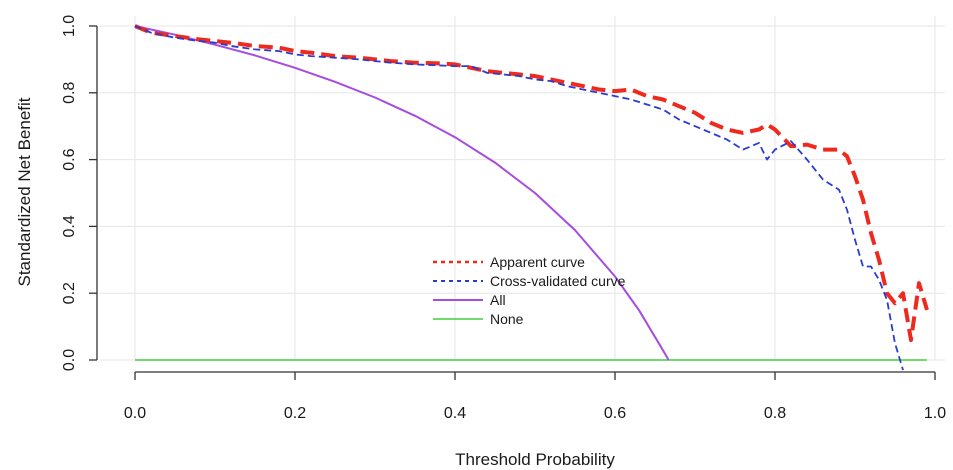 Image resolution: width=953 pixels, height=470 pixels. What do you see at coordinates (537, 262) in the screenshot?
I see `legend-label: Apparent curve` at bounding box center [537, 262].